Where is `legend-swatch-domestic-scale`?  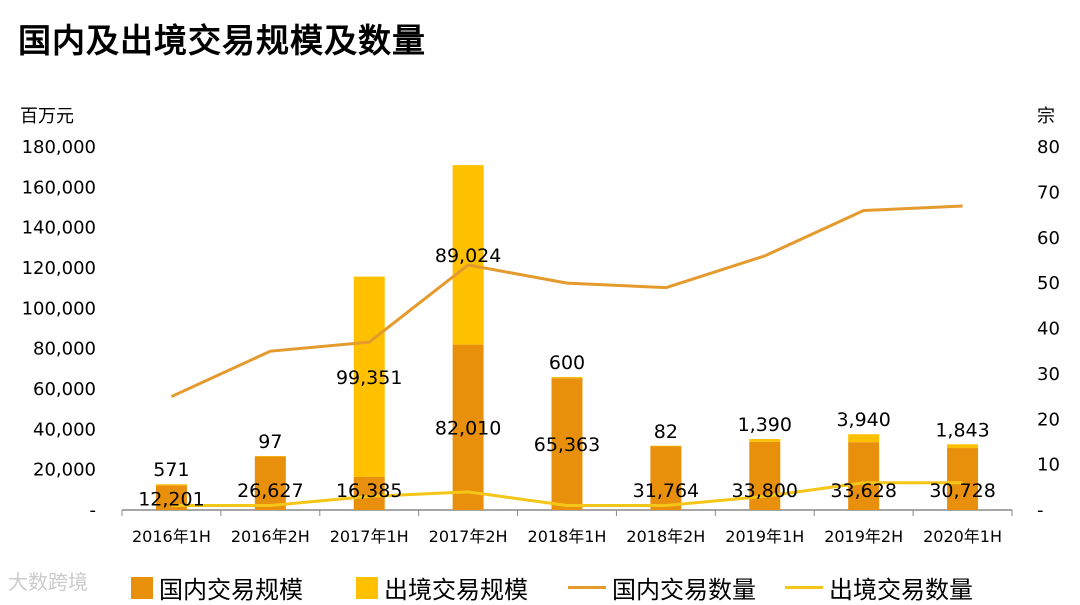 legend-swatch-domestic-scale is located at coordinates (142, 587).